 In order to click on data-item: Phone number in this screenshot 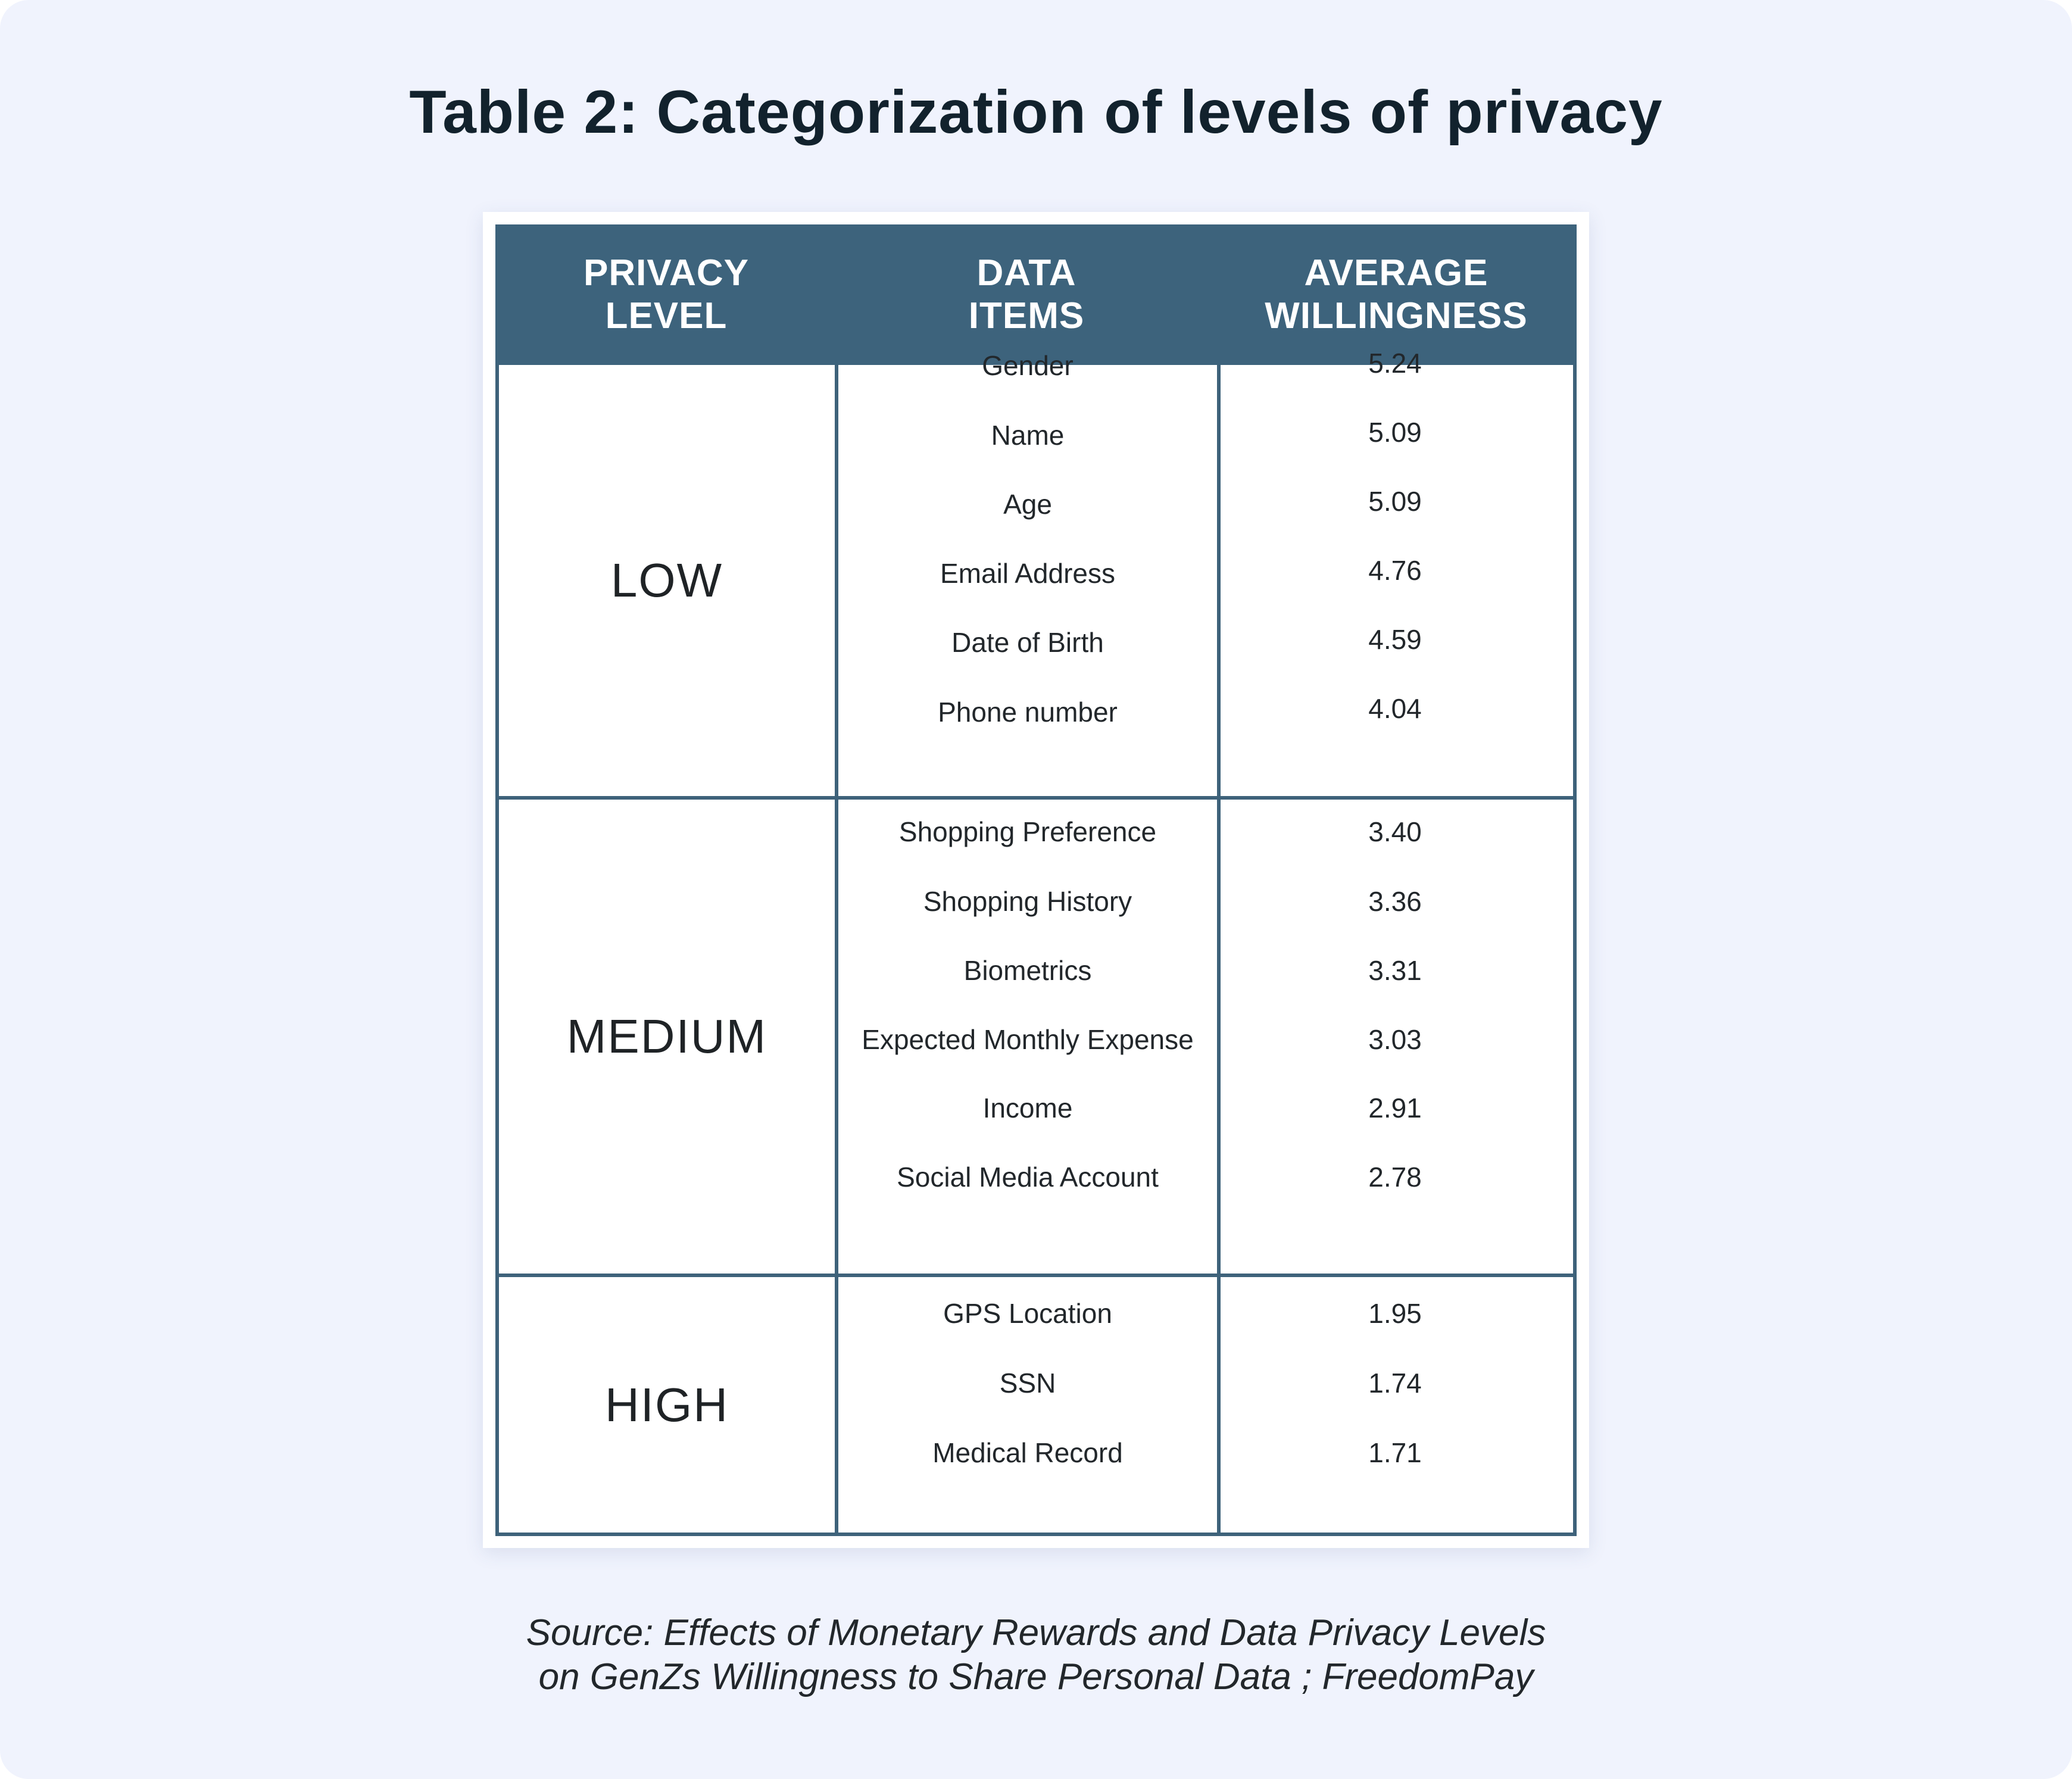, I will do `click(1028, 712)`.